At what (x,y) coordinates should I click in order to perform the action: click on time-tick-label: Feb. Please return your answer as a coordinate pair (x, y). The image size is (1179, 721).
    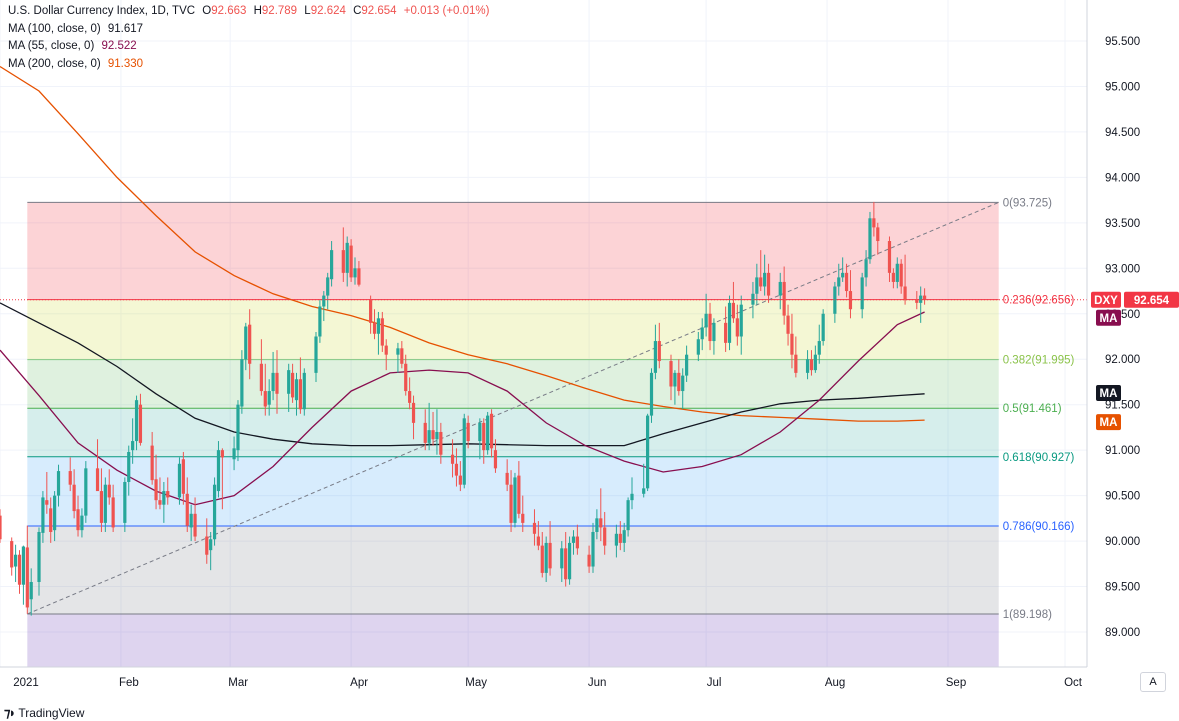
    Looking at the image, I should click on (129, 683).